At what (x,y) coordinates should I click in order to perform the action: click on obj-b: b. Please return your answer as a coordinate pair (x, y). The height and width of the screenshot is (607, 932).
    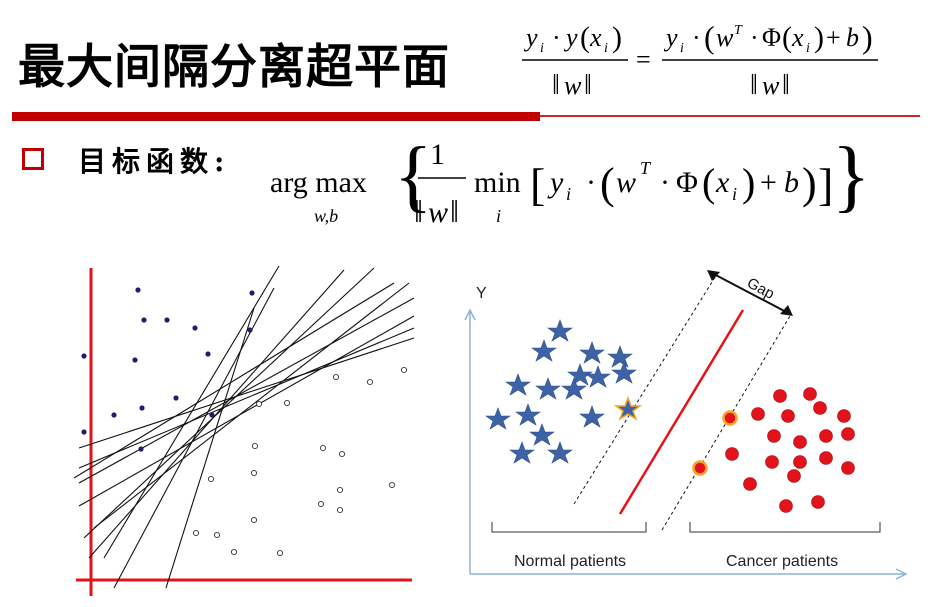
    Looking at the image, I should click on (791, 182).